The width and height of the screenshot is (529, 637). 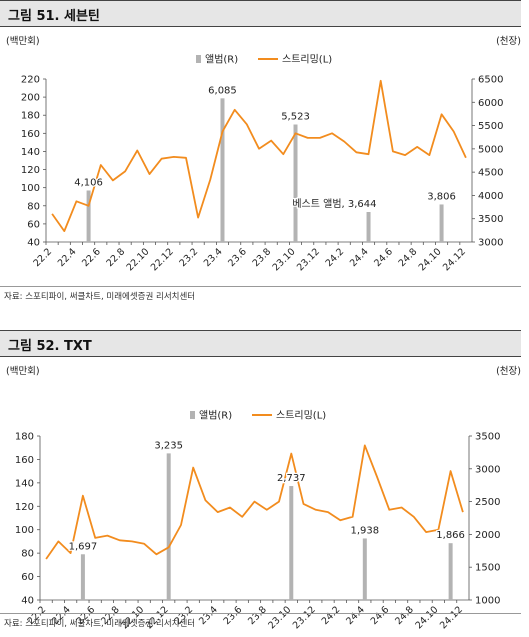 I want to click on bar-data-label: 베스트 앨범, 3,644, so click(x=334, y=203).